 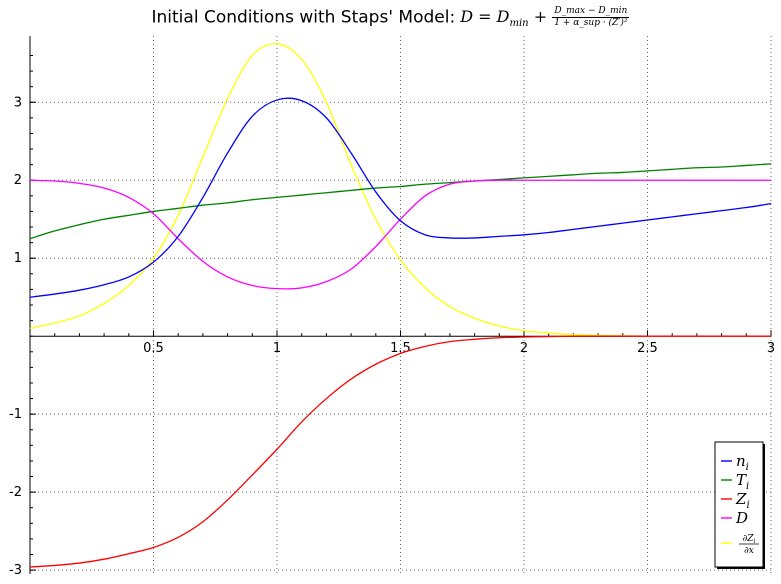 I want to click on formula-lhs-sub: min, so click(x=519, y=24).